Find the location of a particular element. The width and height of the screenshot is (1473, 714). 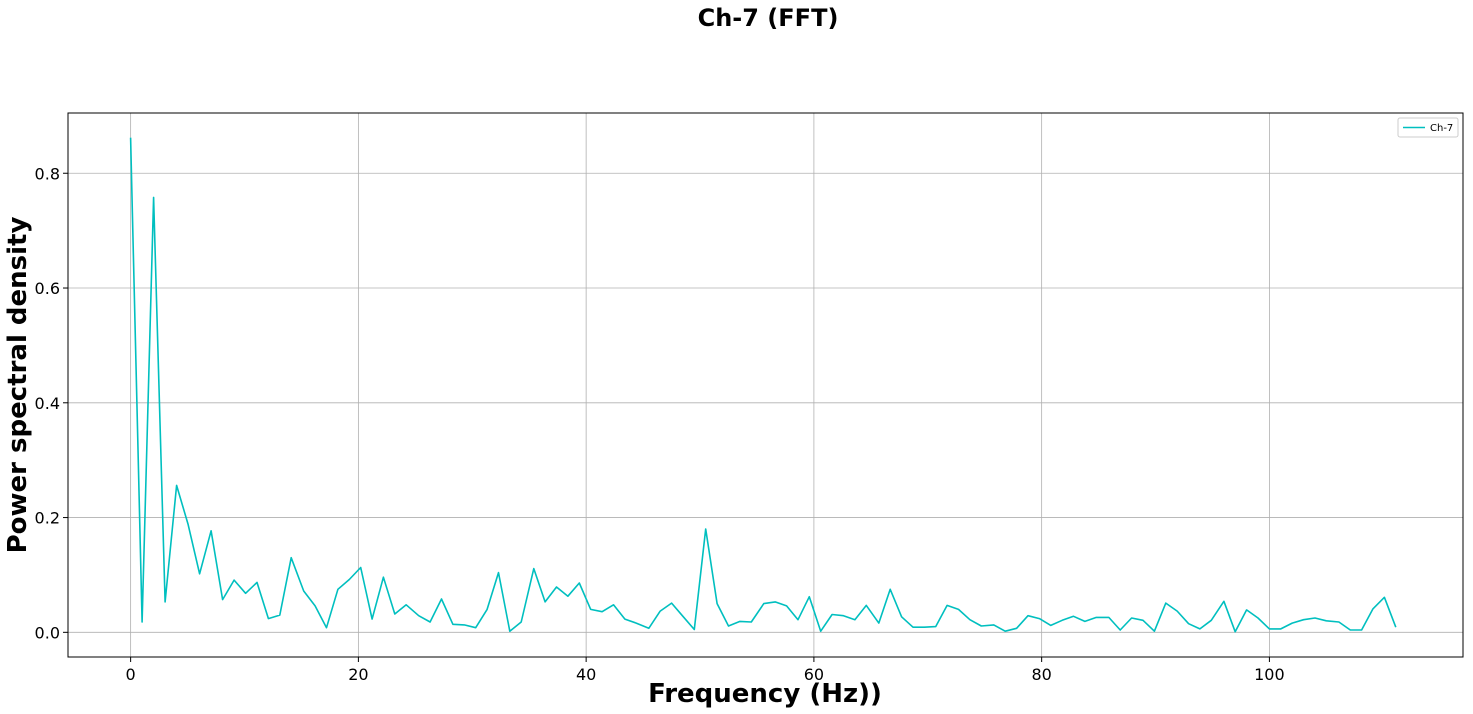

y-axis-title: Power spectral density is located at coordinates (18, 385).